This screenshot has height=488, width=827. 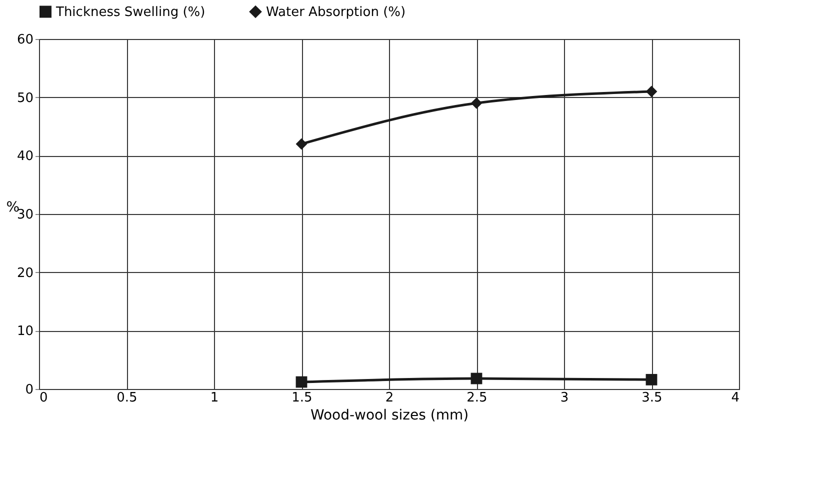 I want to click on x-tick-label: 2, so click(x=389, y=398).